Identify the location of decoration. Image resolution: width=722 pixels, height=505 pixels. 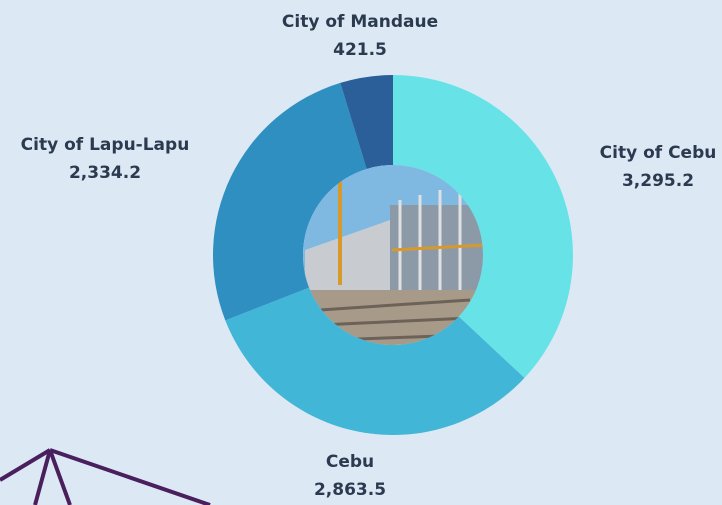
(105, 476).